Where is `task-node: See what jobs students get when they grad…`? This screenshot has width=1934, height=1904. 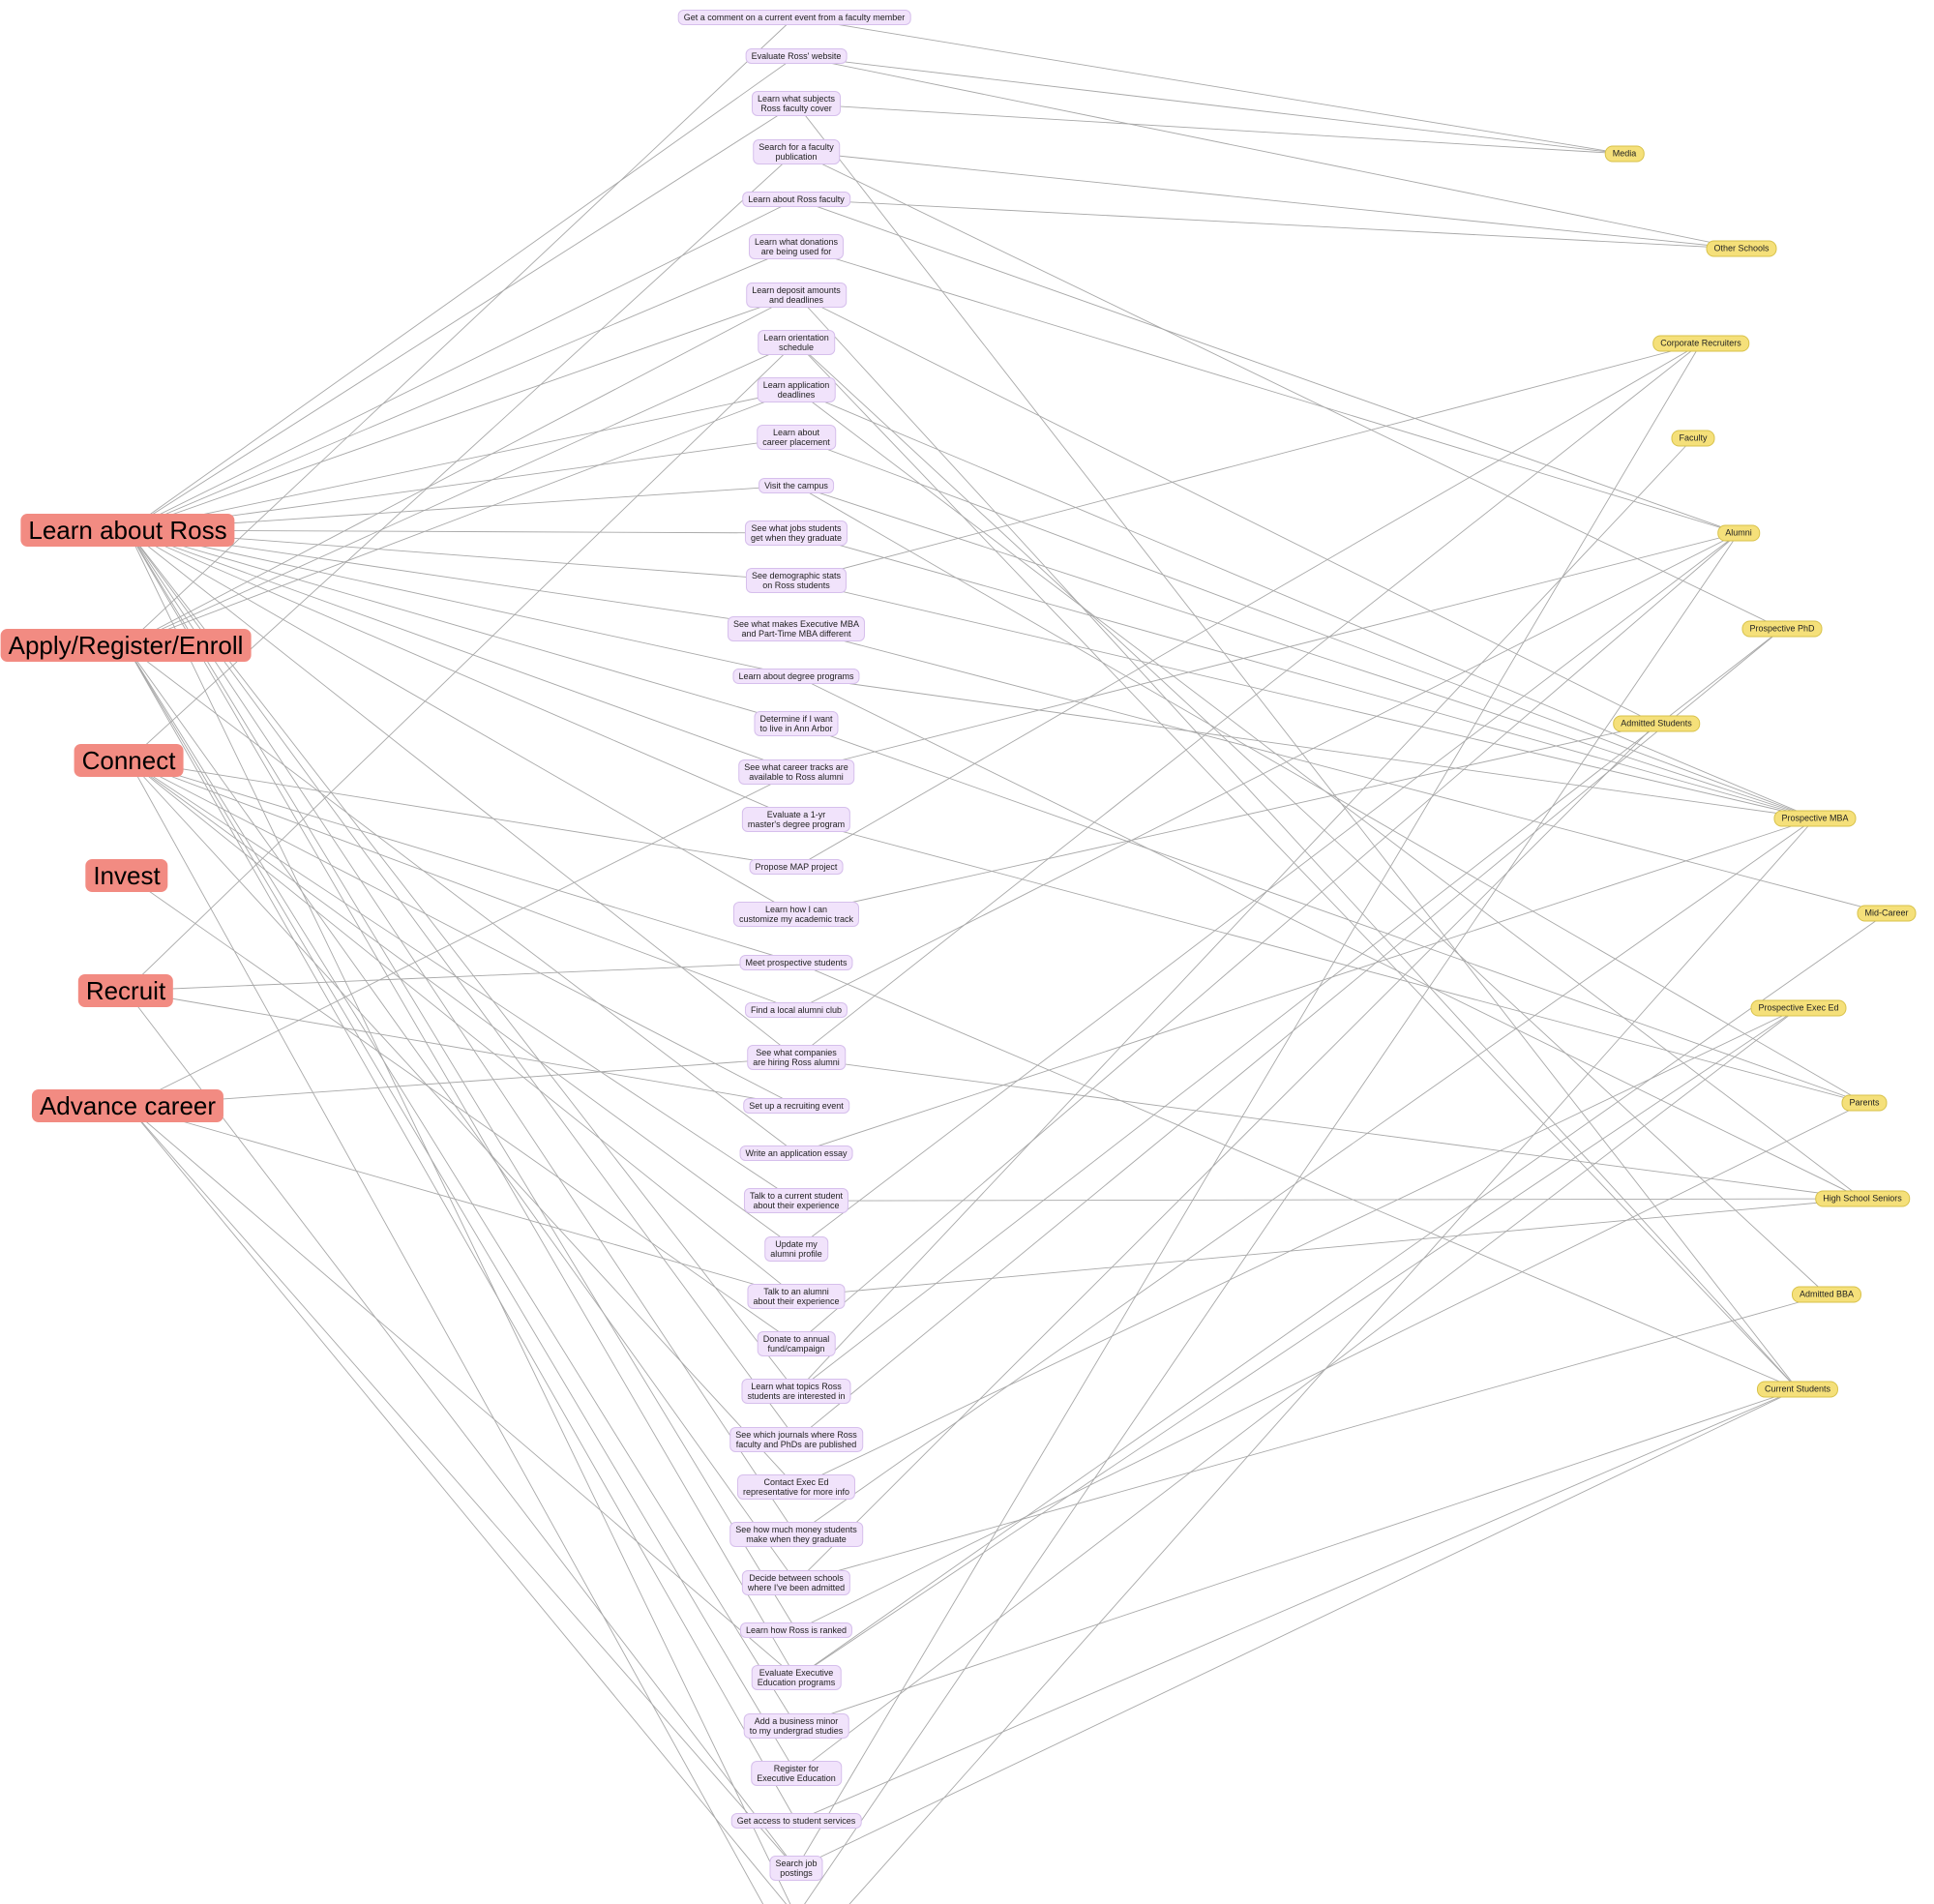
task-node: See what jobs students get when they grad… is located at coordinates (796, 533).